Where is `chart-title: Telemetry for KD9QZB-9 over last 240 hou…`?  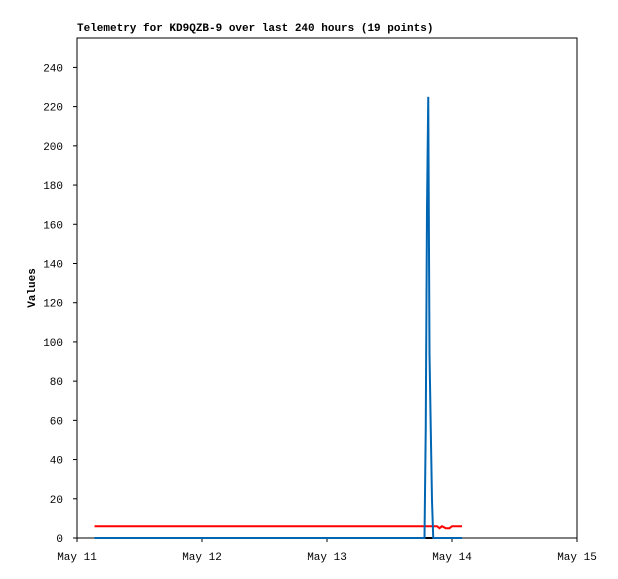 chart-title: Telemetry for KD9QZB-9 over last 240 hou… is located at coordinates (255, 29).